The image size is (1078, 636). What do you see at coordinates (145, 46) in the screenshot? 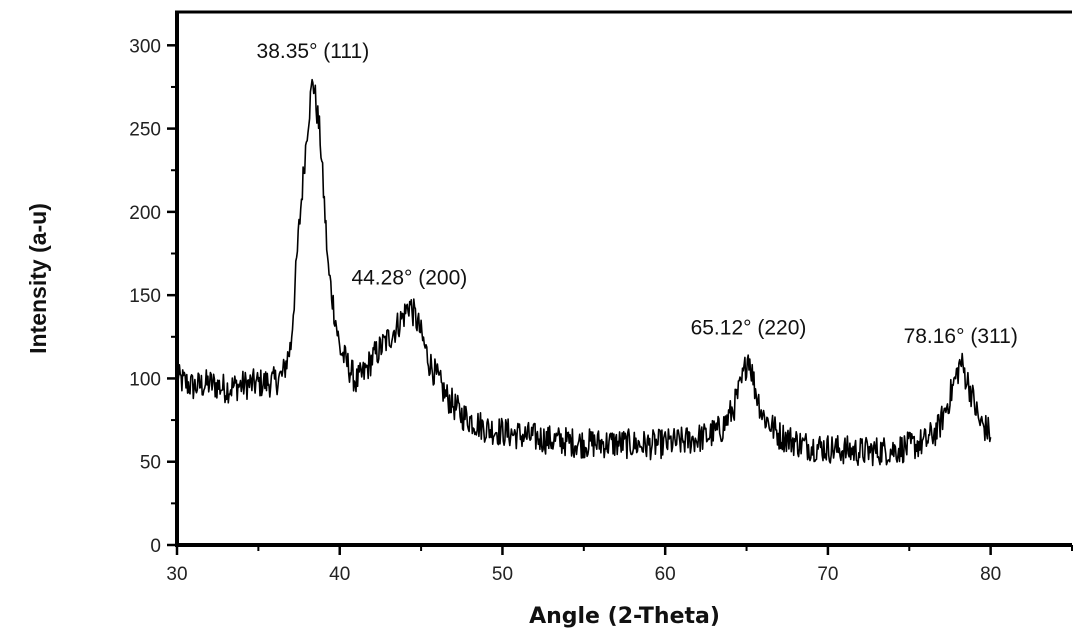
I see `y-tick-label: 300` at bounding box center [145, 46].